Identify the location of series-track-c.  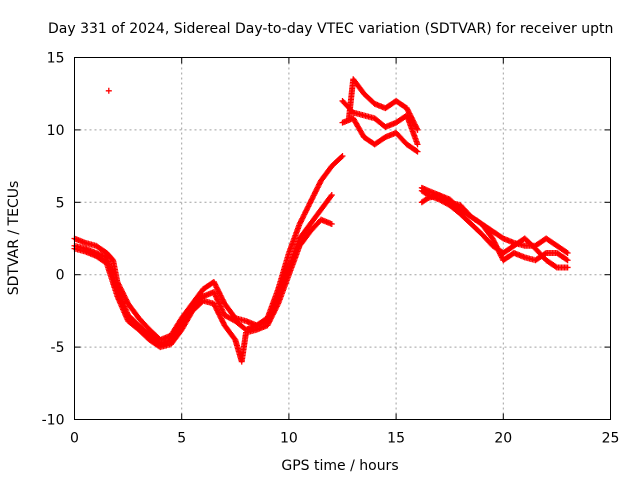
(203, 290).